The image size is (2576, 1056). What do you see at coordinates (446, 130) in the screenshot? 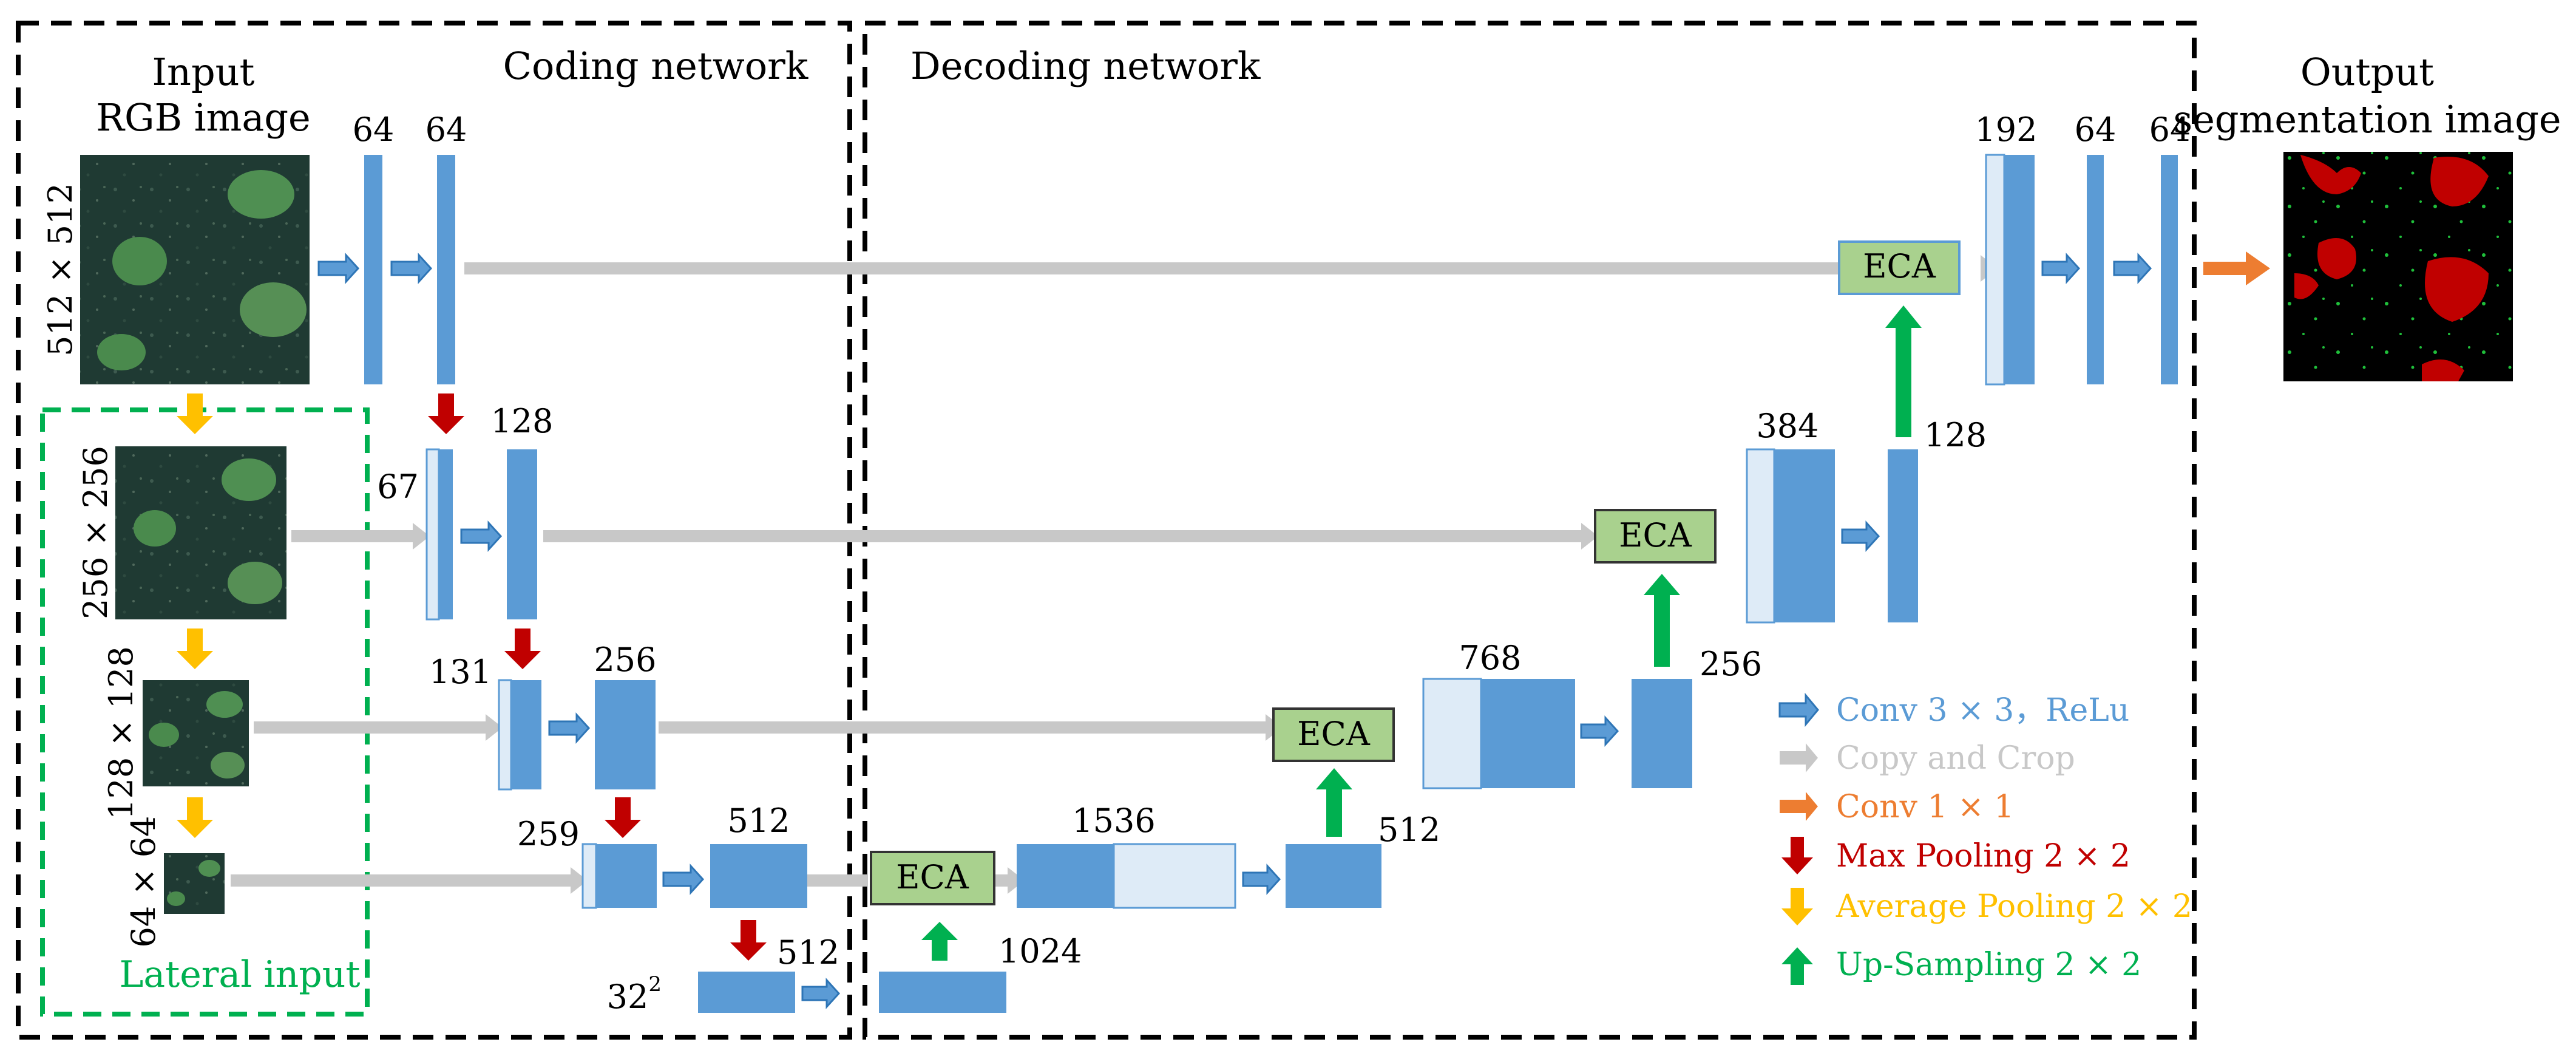
I see `label-c64b: 64` at bounding box center [446, 130].